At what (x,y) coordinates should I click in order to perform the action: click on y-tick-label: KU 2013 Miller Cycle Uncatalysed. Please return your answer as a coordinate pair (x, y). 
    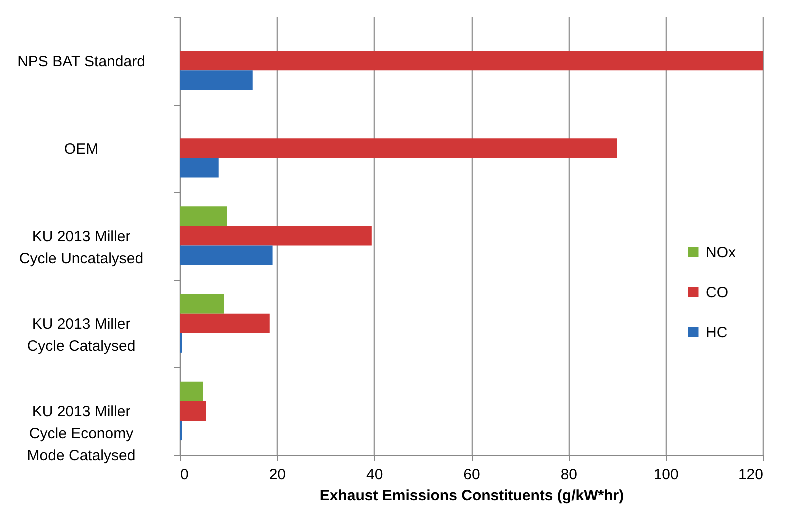
    Looking at the image, I should click on (81, 248).